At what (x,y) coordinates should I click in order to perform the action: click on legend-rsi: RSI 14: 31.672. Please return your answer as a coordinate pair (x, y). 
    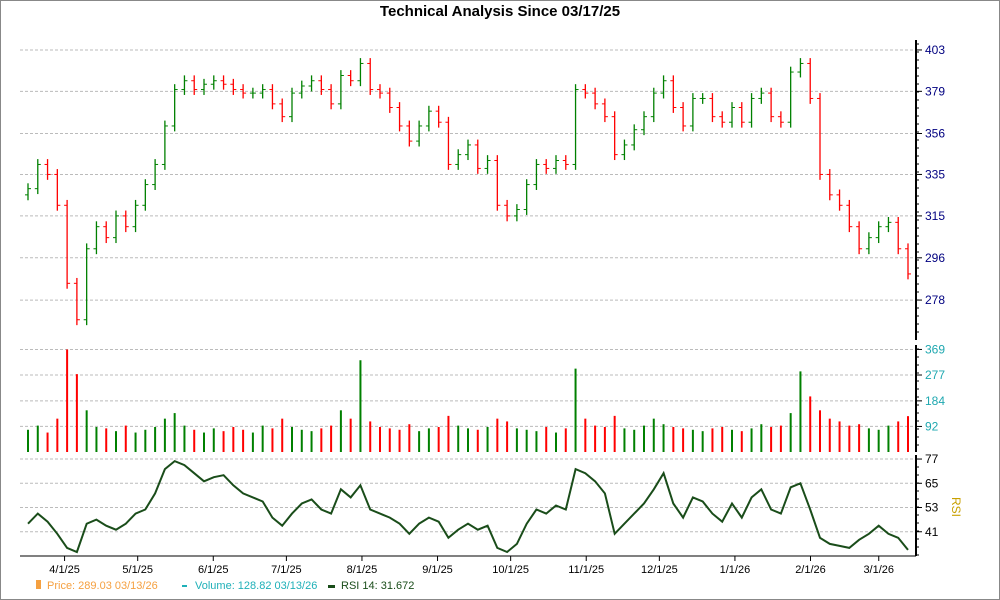
    Looking at the image, I should click on (371, 586).